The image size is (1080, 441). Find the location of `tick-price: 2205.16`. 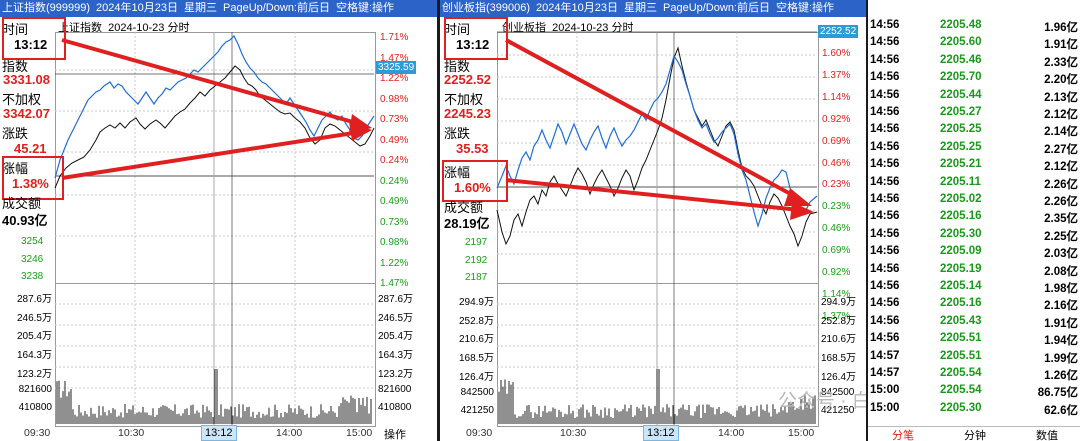

tick-price: 2205.16 is located at coordinates (961, 216).